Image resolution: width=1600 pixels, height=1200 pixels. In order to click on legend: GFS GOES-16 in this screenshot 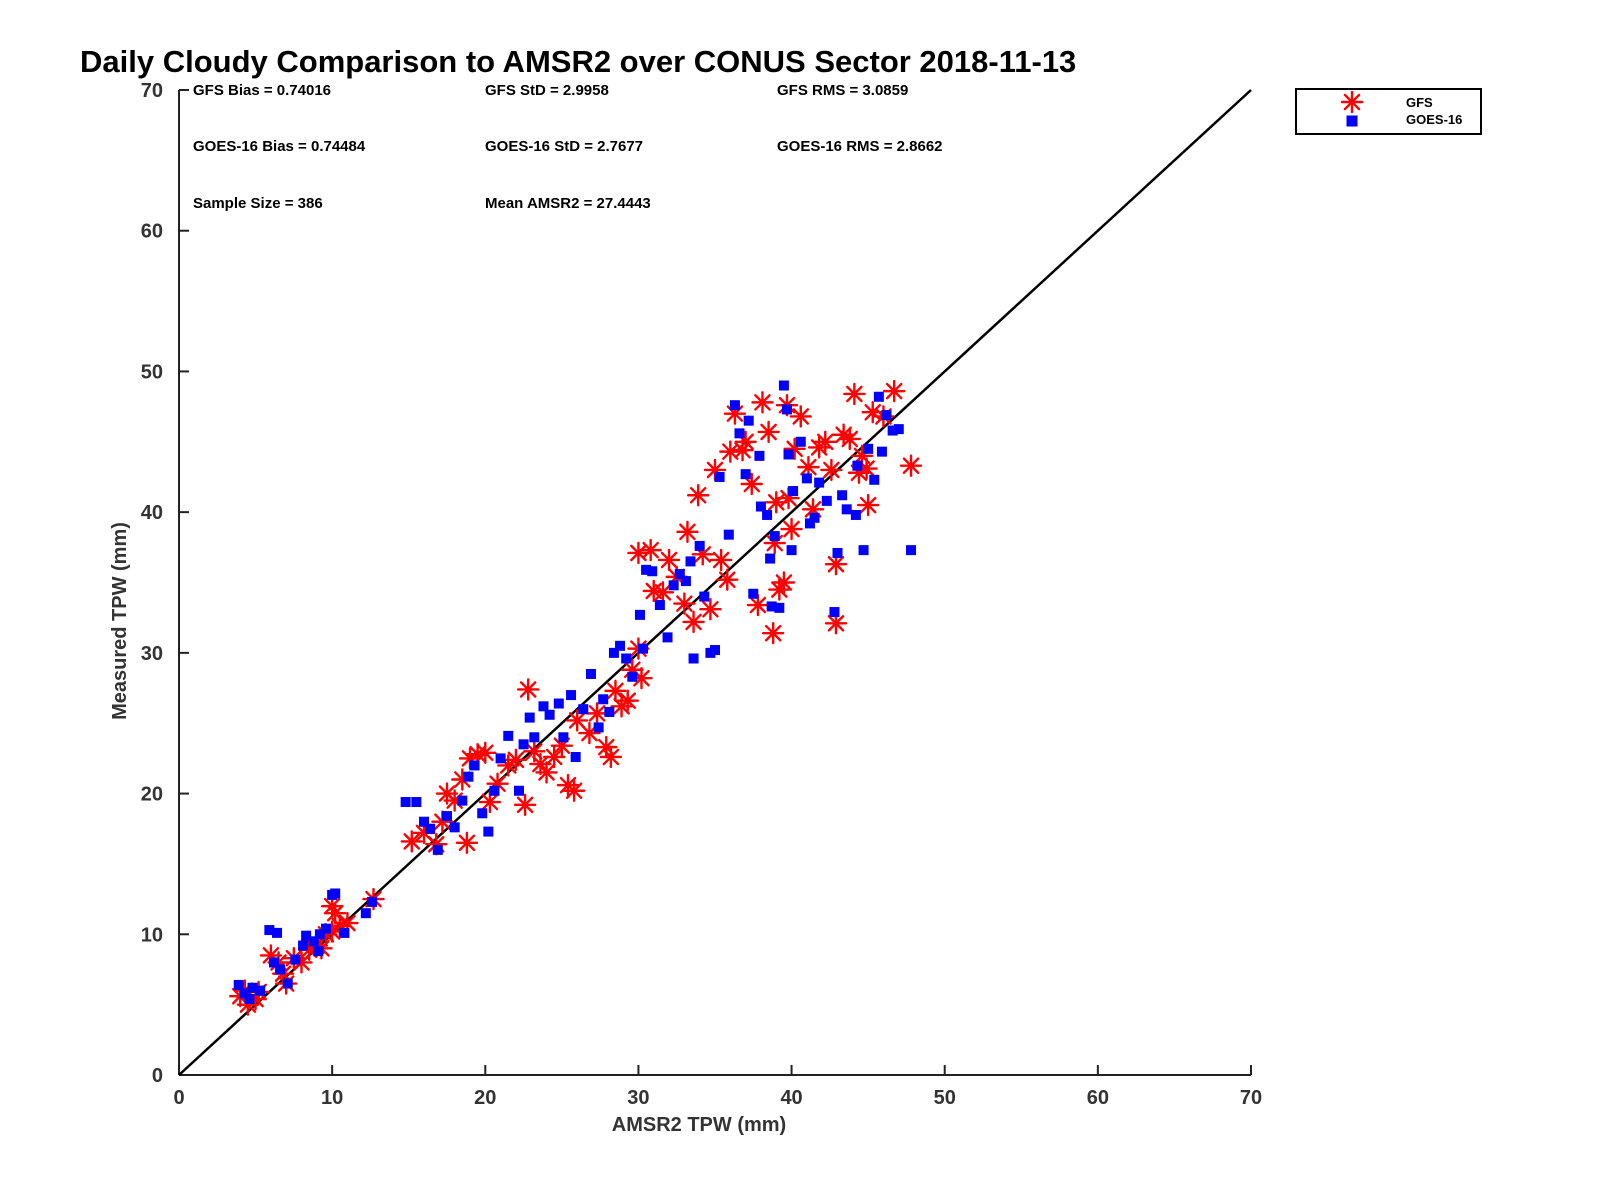, I will do `click(1388, 111)`.